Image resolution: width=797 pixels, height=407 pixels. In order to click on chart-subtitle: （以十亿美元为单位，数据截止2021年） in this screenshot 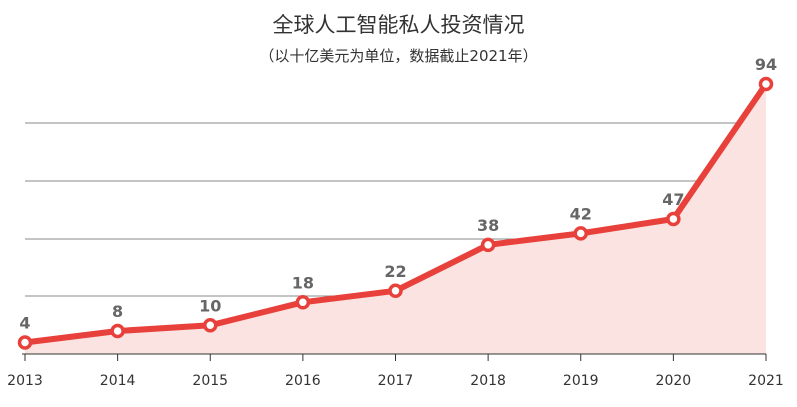, I will do `click(398, 56)`.